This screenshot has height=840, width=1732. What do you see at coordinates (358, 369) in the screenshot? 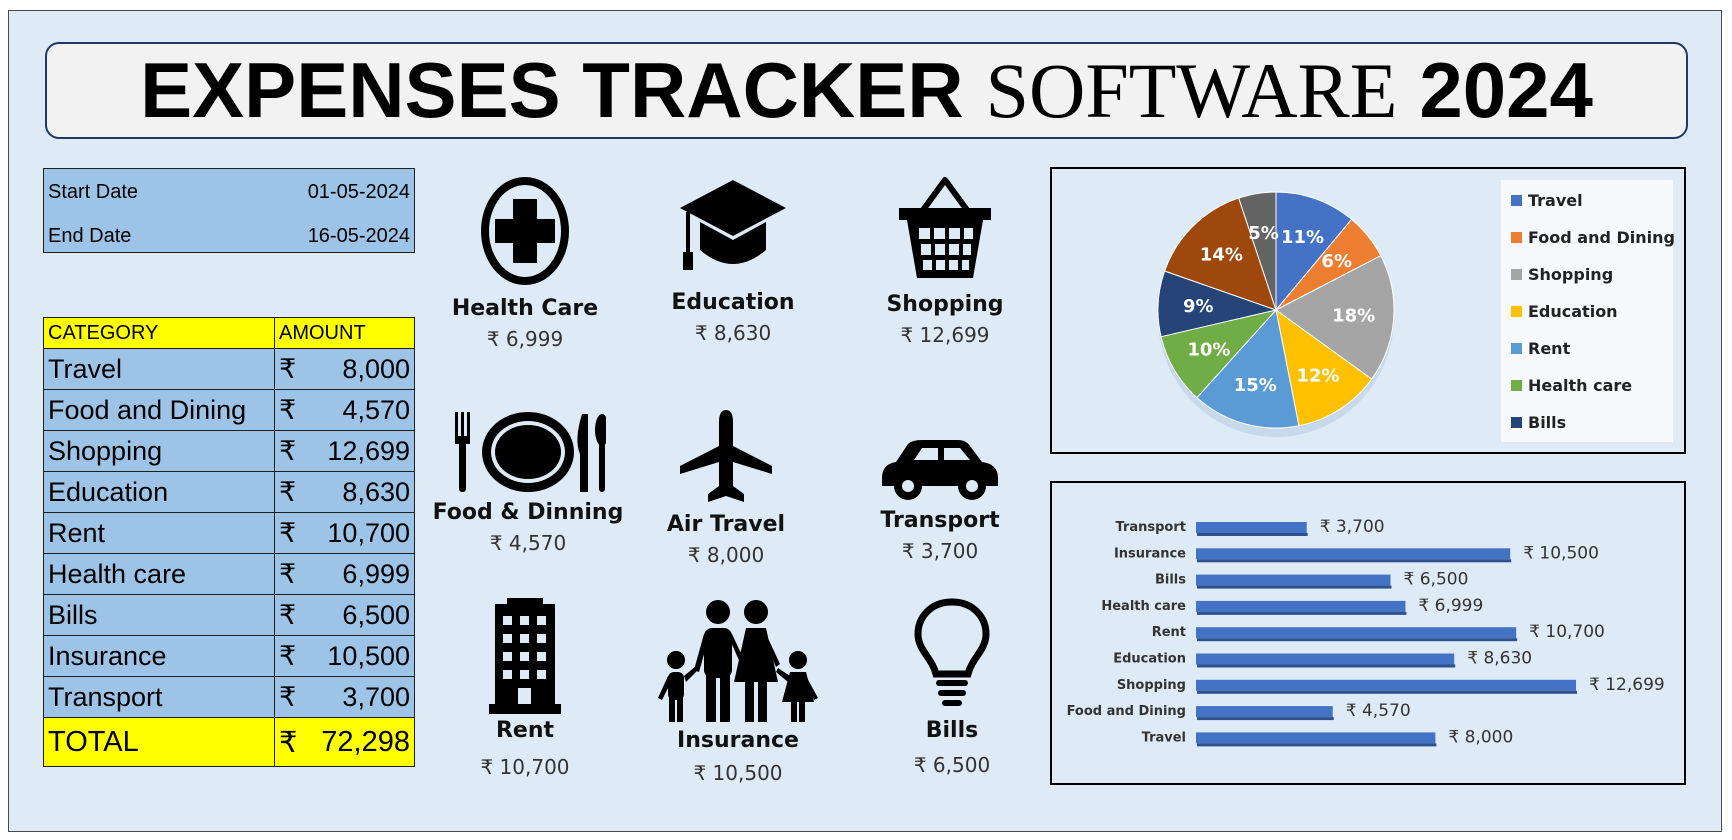
I see `row-amount: 8,000` at bounding box center [358, 369].